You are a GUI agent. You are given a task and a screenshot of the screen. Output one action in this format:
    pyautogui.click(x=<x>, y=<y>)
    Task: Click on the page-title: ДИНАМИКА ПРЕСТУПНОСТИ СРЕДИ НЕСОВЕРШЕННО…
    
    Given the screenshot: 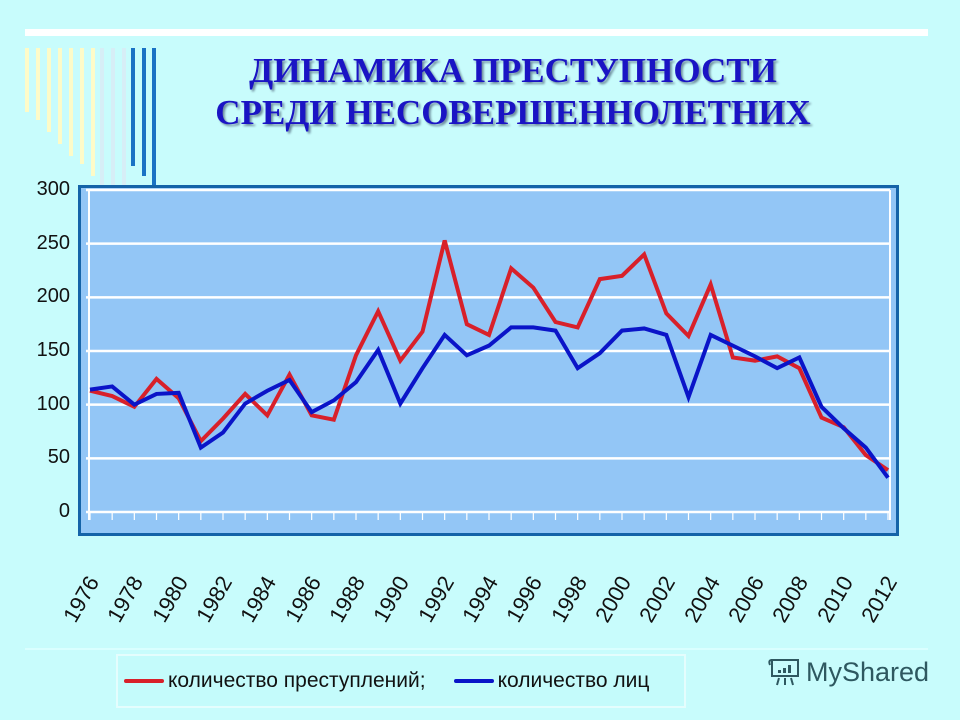 What is the action you would take?
    pyautogui.click(x=480, y=92)
    